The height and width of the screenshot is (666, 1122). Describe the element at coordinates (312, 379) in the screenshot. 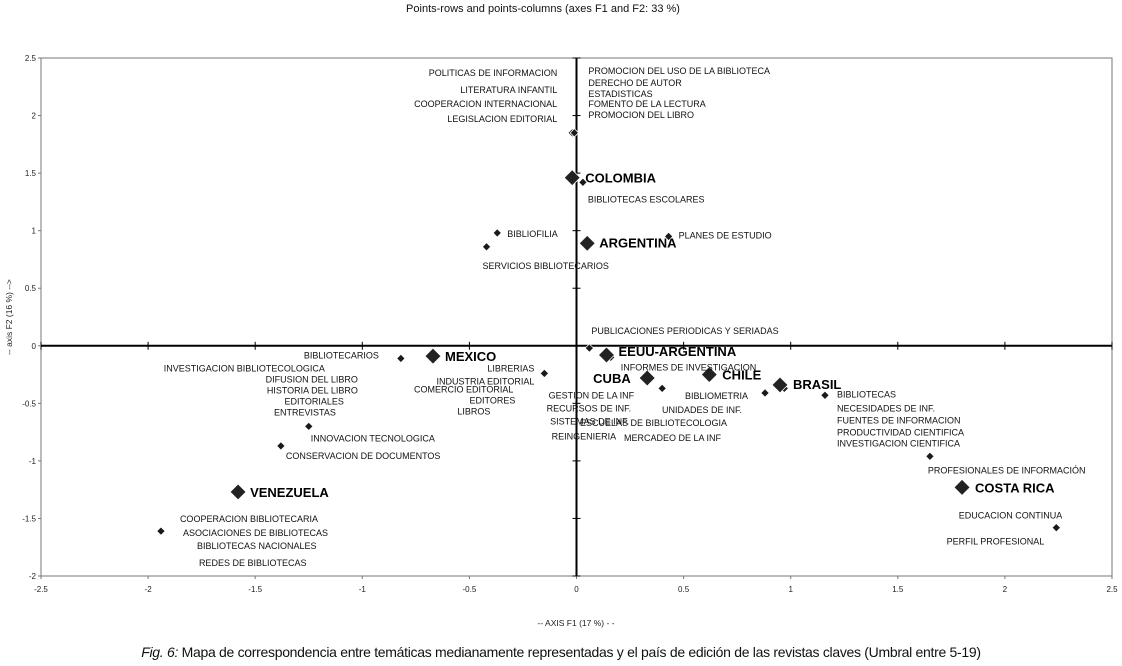

I see `topic-label: DIFUSION DEL LIBRO` at that location.